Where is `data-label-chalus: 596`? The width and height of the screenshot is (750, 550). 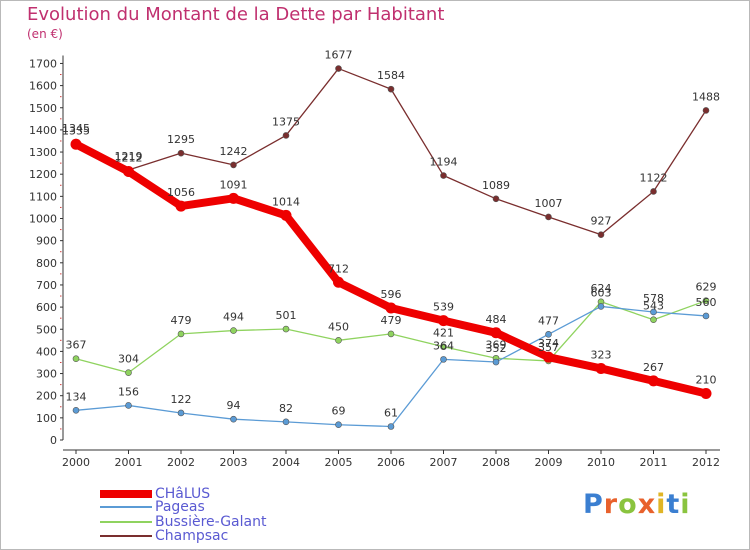 data-label-chalus: 596 is located at coordinates (391, 294).